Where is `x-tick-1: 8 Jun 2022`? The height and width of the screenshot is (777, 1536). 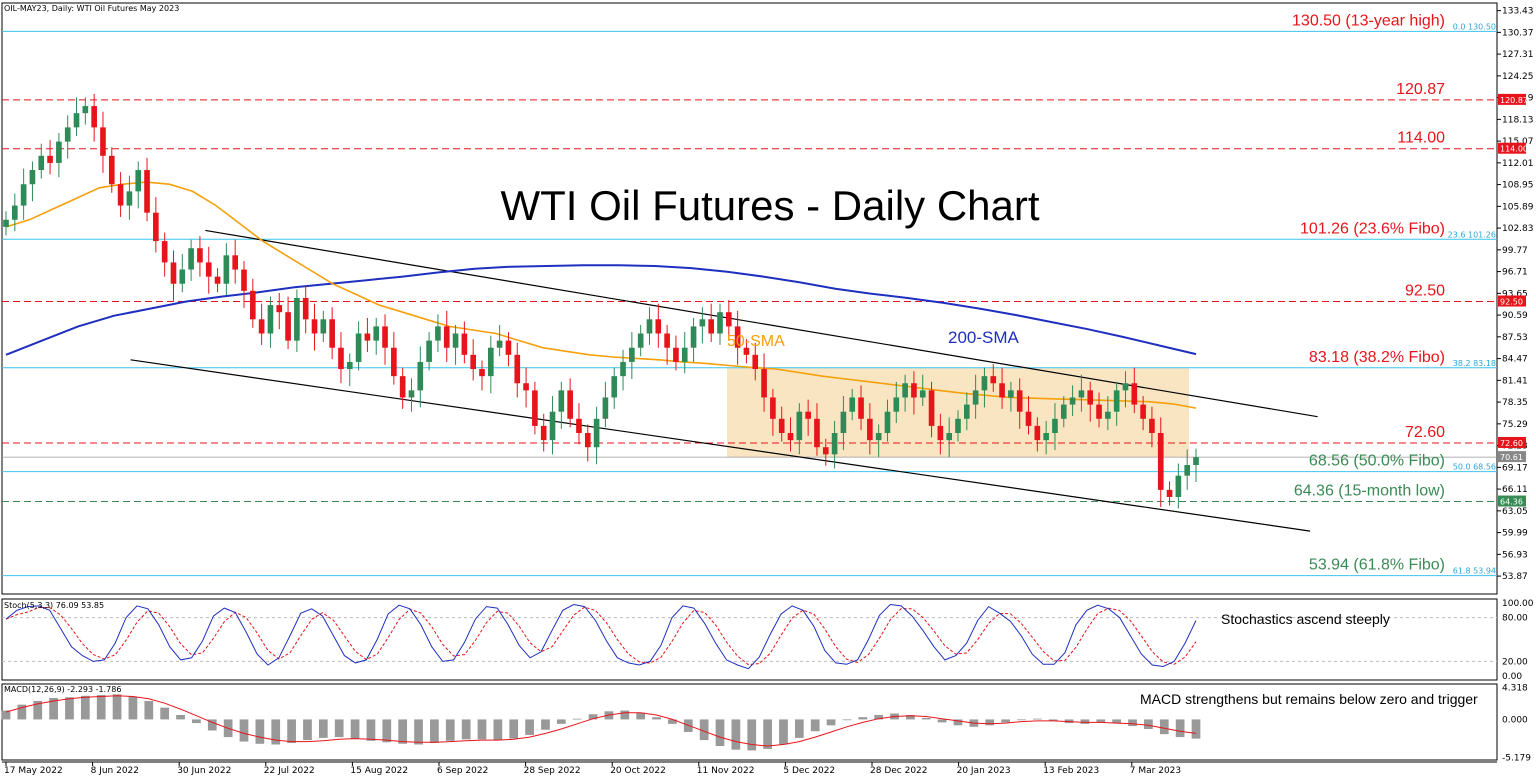
x-tick-1: 8 Jun 2022 is located at coordinates (115, 771).